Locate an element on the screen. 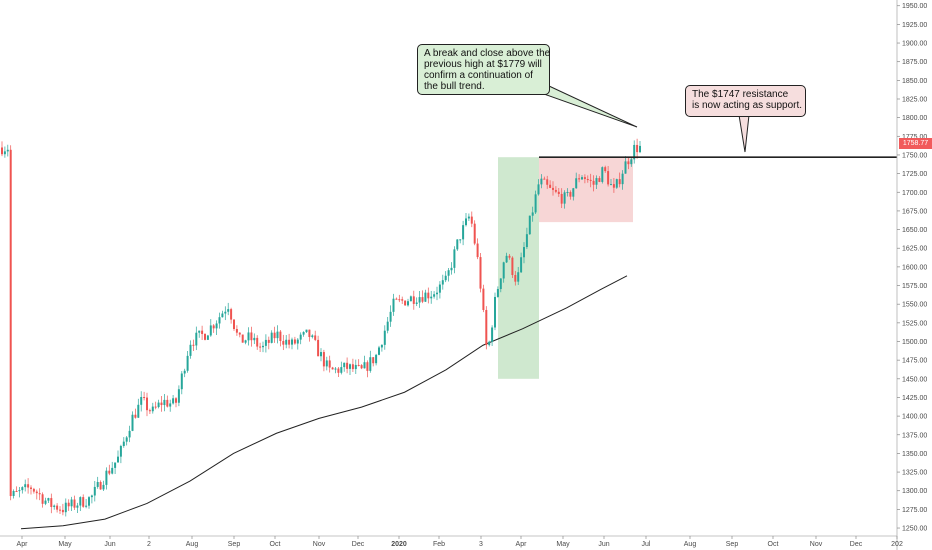 This screenshot has height=550, width=932. y-tick-label: 1600.00 is located at coordinates (914, 267).